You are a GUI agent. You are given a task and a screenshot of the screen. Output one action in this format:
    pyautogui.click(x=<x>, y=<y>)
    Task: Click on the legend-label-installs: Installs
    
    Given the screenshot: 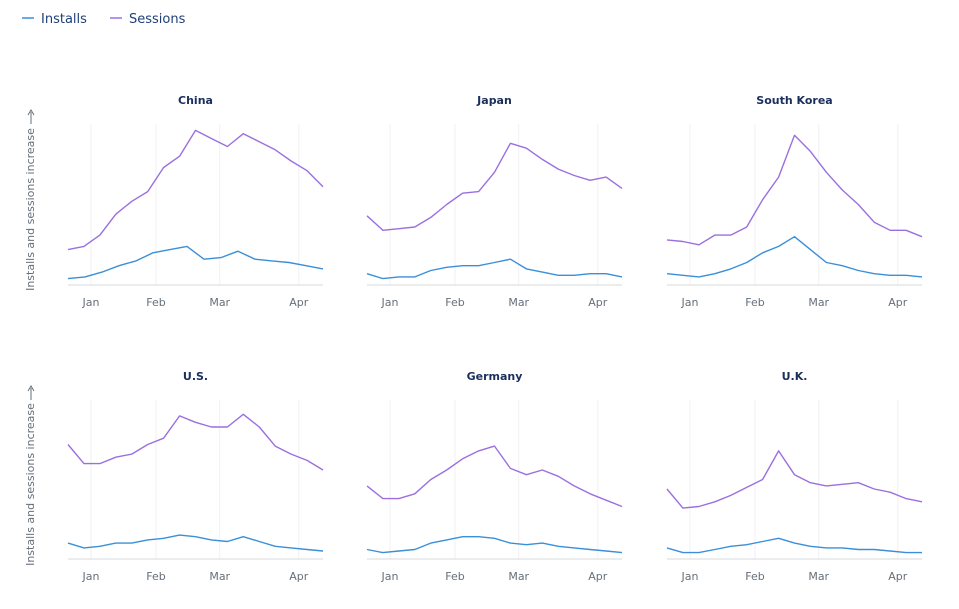 What is the action you would take?
    pyautogui.click(x=64, y=19)
    